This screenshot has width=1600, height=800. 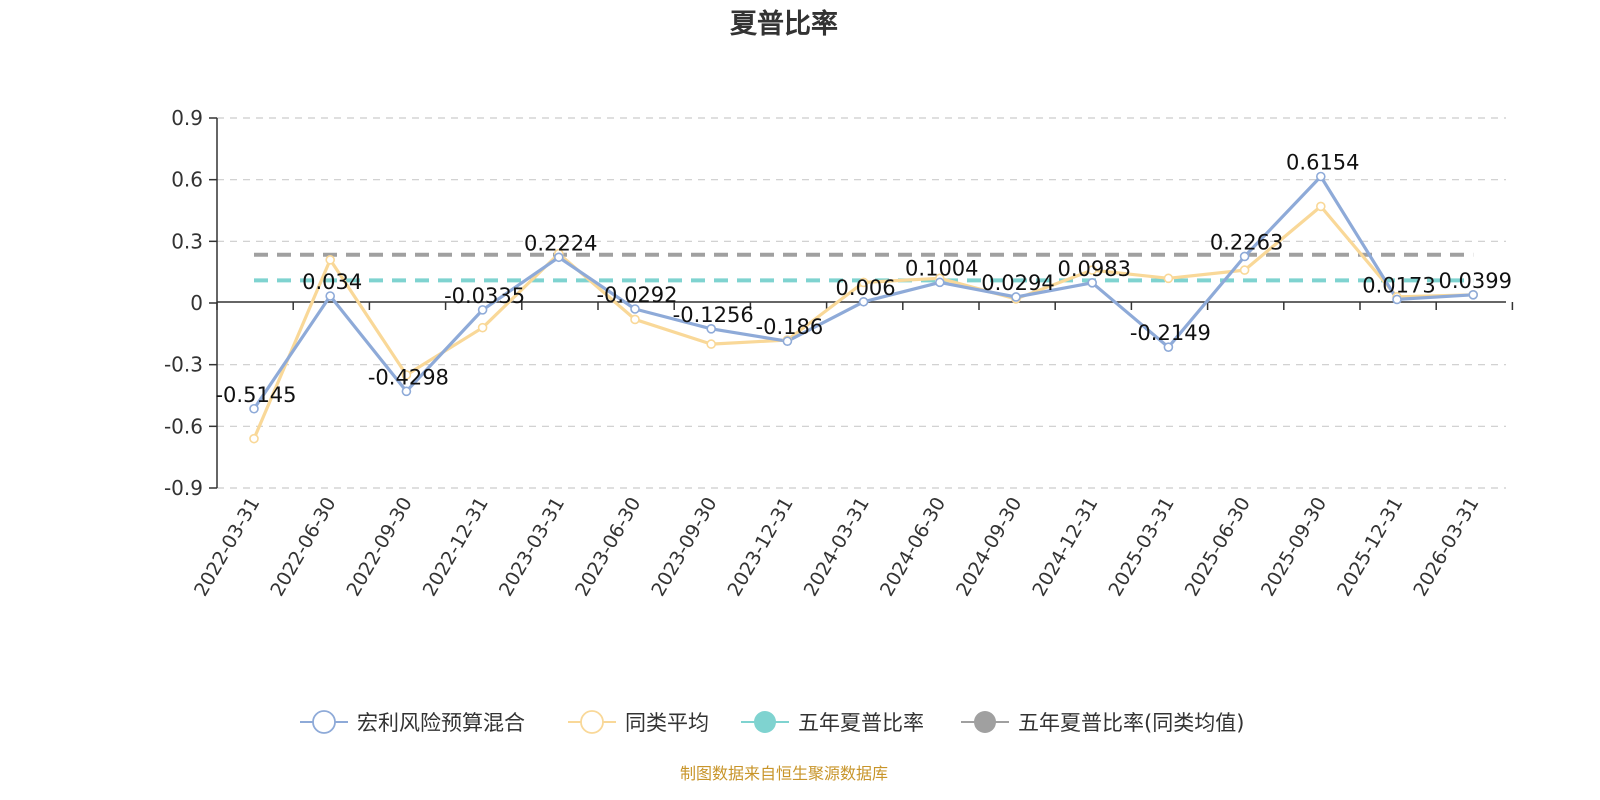 I want to click on data-label: 0.006, so click(x=866, y=288).